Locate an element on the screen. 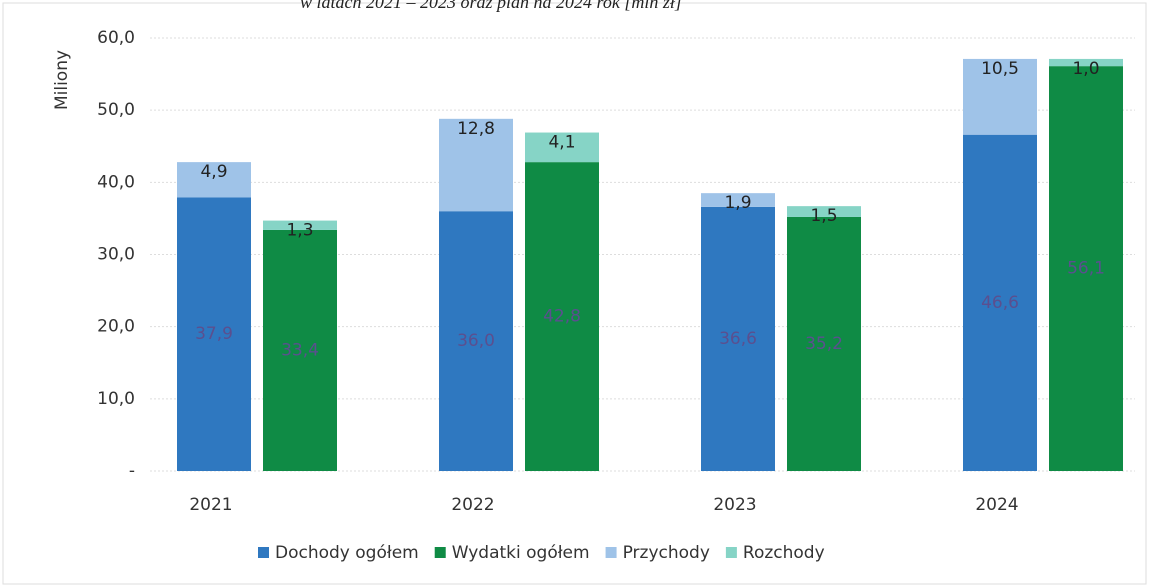 This screenshot has width=1149, height=587. data-label: 46,6 is located at coordinates (1000, 303).